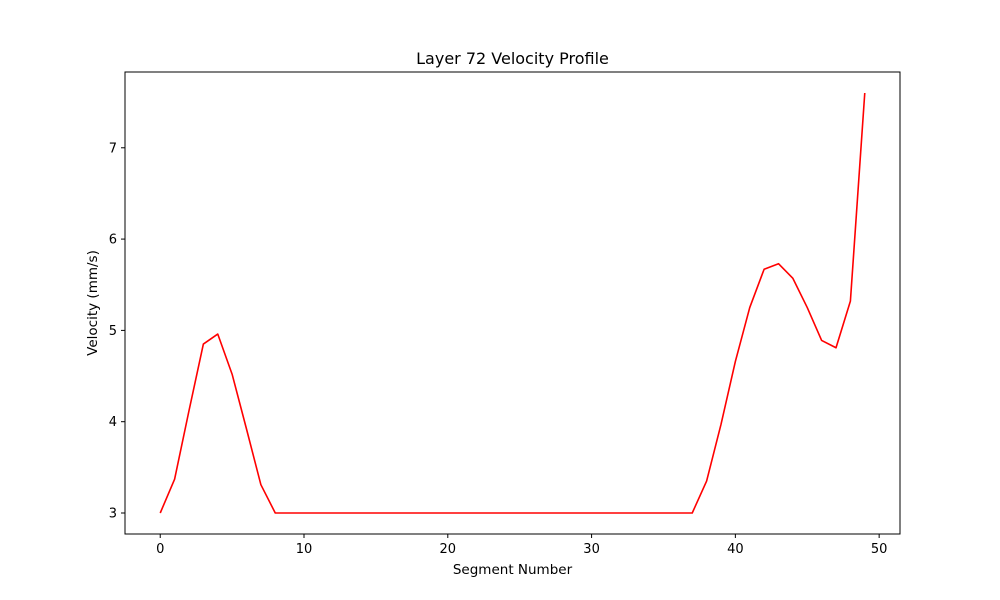  Describe the element at coordinates (879, 549) in the screenshot. I see `x-tick-label: 50` at that location.